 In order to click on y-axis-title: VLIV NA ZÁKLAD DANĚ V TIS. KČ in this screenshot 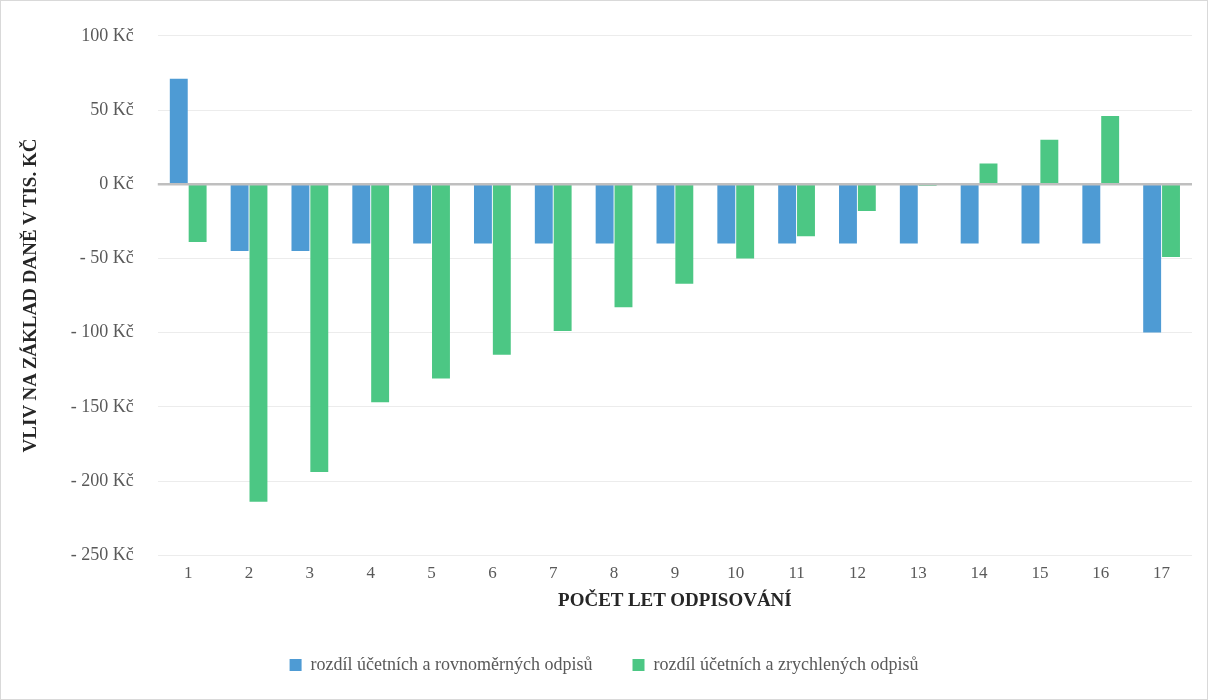, I will do `click(30, 295)`.